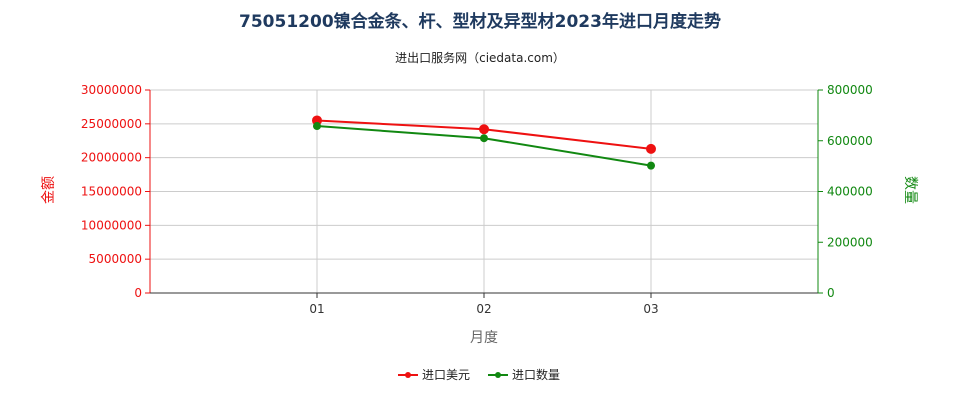 The image size is (960, 400). Describe the element at coordinates (910, 190) in the screenshot. I see `y-axis-right-label: 数量` at that location.